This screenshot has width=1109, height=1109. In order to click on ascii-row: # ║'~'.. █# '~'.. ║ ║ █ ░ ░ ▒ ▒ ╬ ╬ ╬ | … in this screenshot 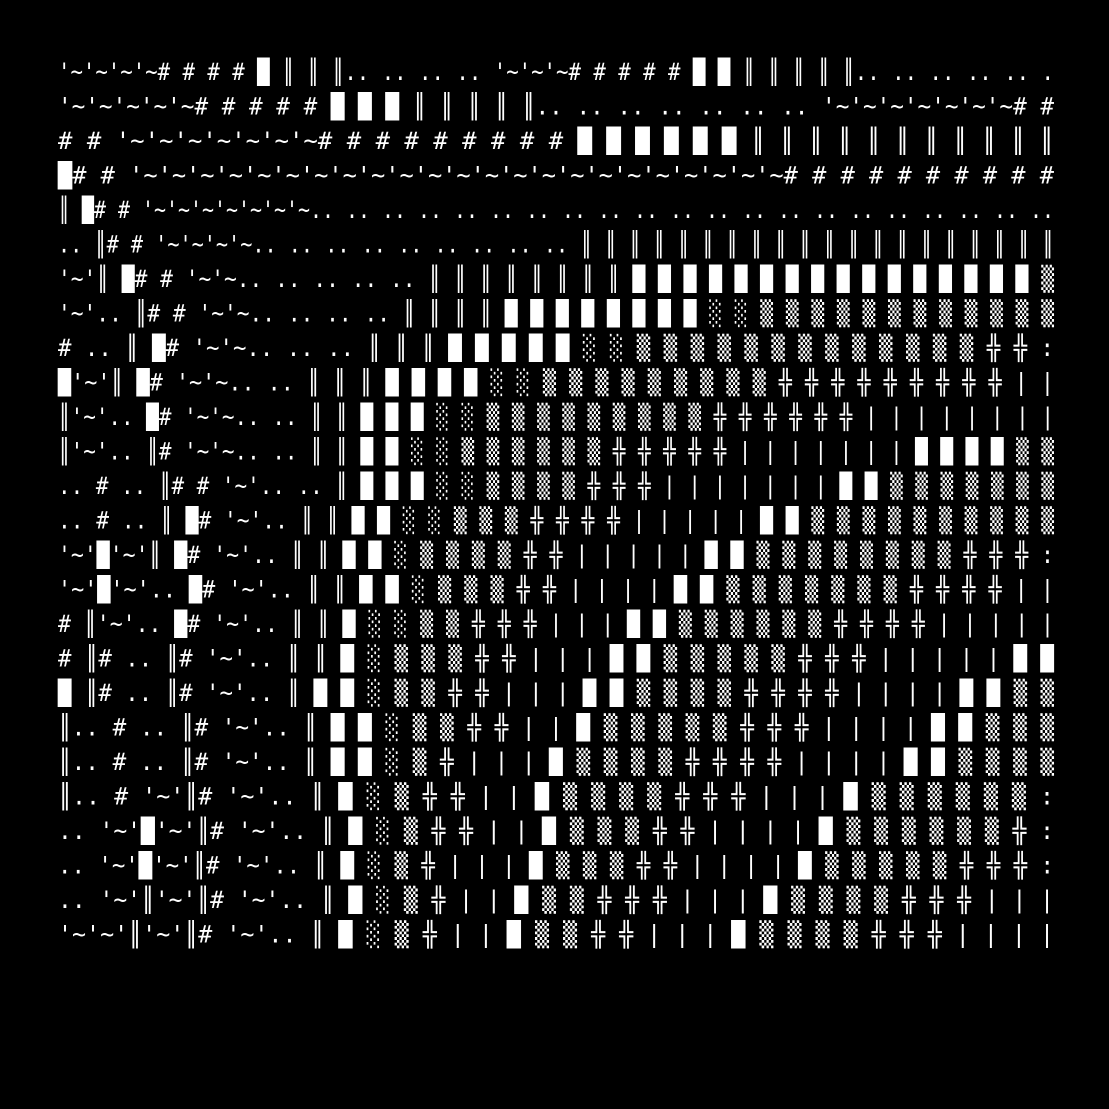, I will do `click(556, 624)`.